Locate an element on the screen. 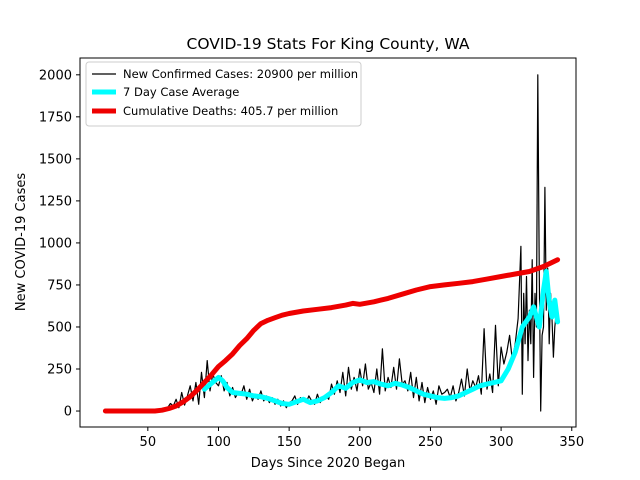 This screenshot has height=480, width=640. y-tick-label: 0 is located at coordinates (68, 412).